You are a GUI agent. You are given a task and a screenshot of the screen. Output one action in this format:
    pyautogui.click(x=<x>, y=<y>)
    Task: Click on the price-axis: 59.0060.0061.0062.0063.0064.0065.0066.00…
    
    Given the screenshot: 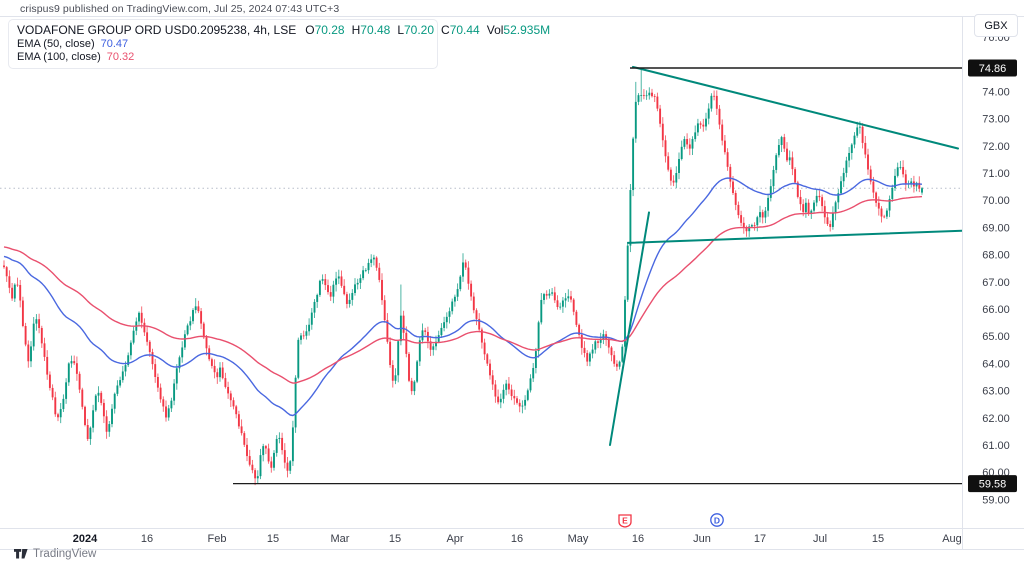 What is the action you would take?
    pyautogui.click(x=992, y=269)
    